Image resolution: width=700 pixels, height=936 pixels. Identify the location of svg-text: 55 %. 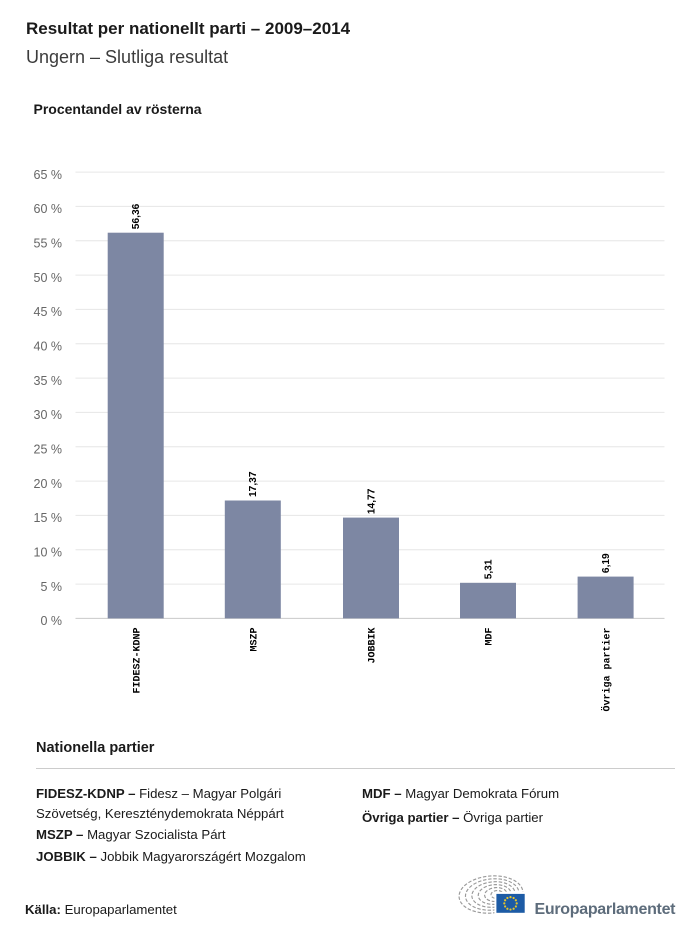
(48, 243).